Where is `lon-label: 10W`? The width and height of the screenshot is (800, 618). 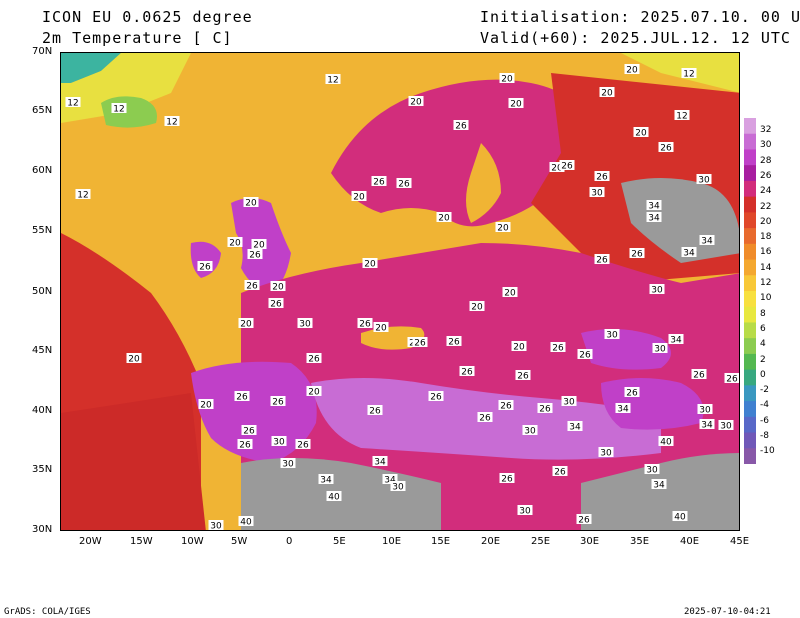 lon-label: 10W is located at coordinates (192, 541).